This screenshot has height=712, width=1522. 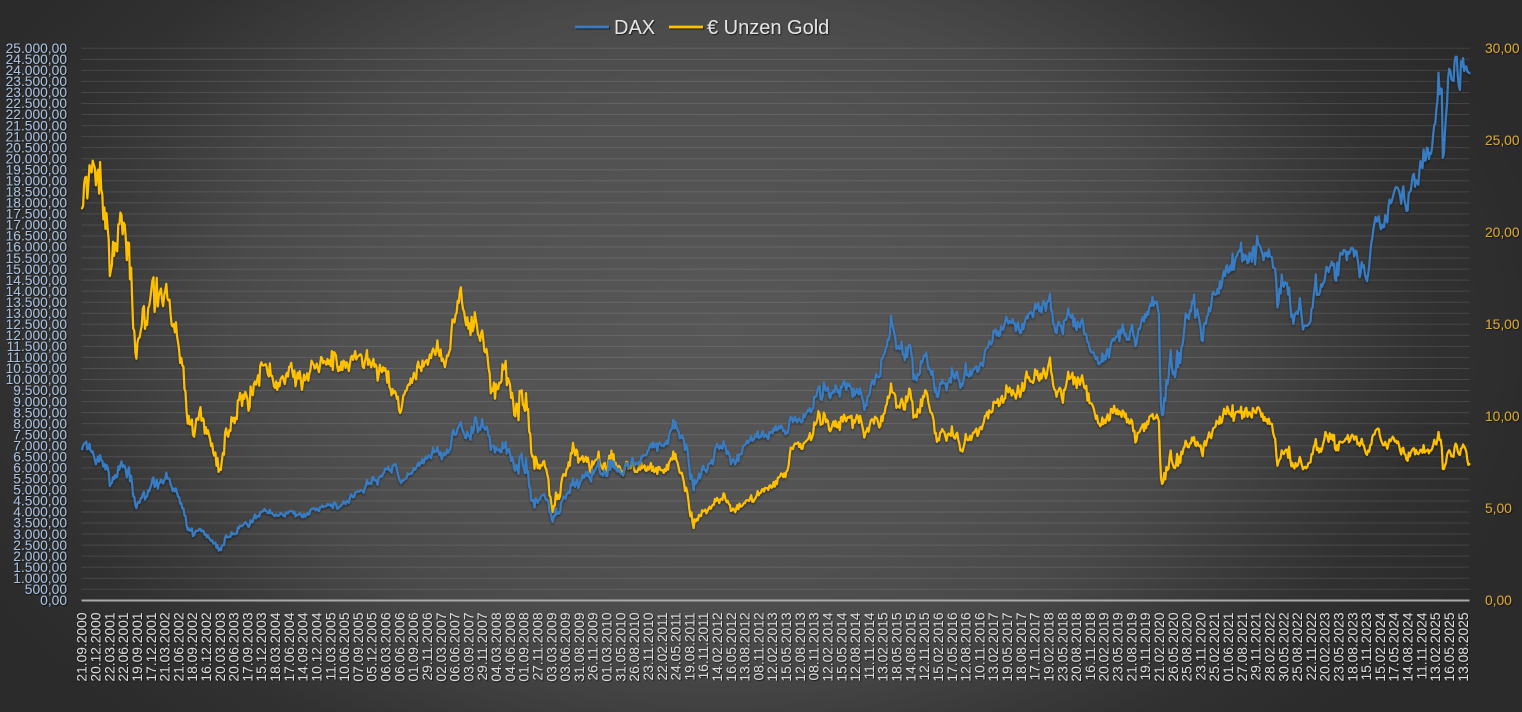 What do you see at coordinates (1502, 140) in the screenshot?
I see `svg-text: 25,00` at bounding box center [1502, 140].